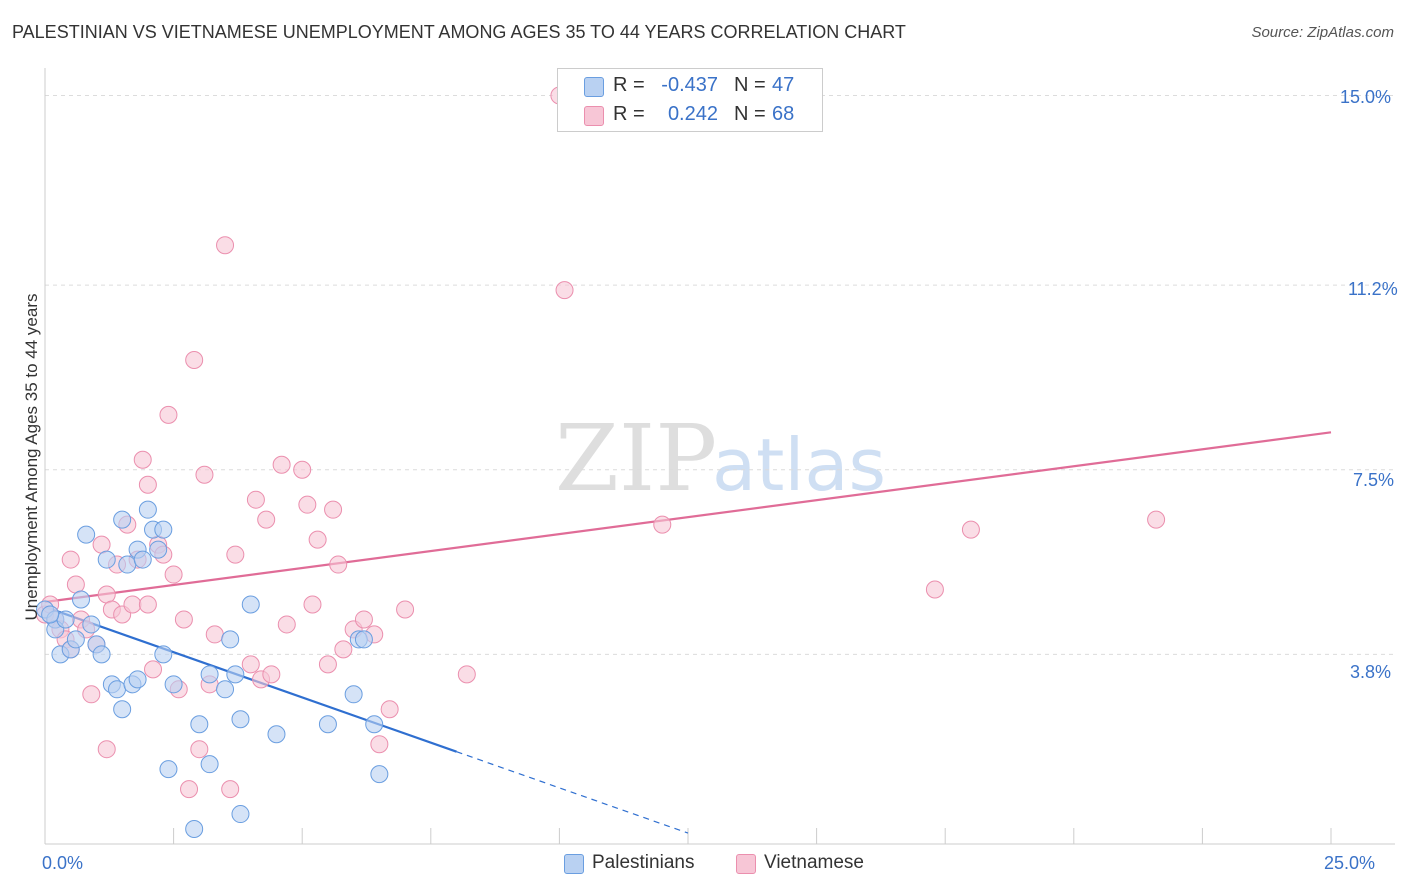 This screenshot has height=892, width=1406. Describe the element at coordinates (1350, 863) in the screenshot. I see `x-tick-label: 25.0%` at that location.